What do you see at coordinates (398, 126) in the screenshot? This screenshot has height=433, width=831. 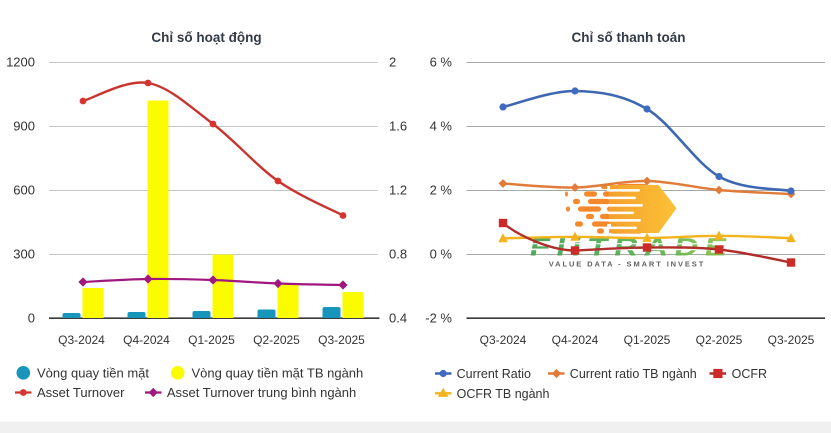 I see `svg-text: 1.6` at bounding box center [398, 126].